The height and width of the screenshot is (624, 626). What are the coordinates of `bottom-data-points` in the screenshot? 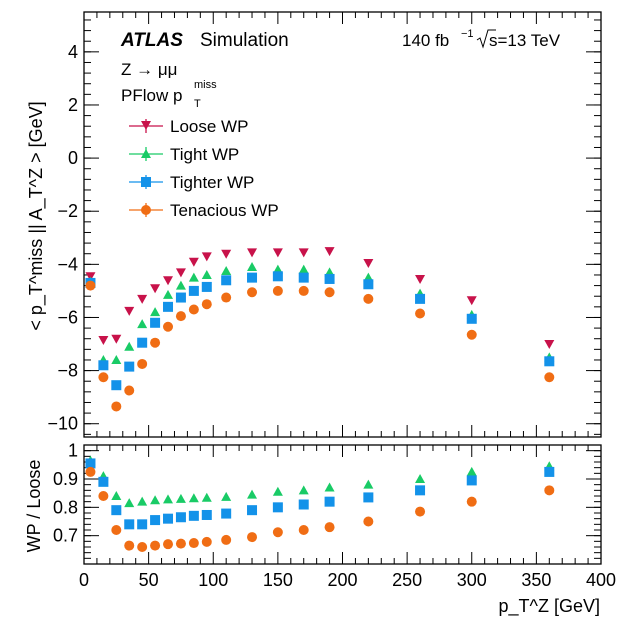 It's located at (320, 503).